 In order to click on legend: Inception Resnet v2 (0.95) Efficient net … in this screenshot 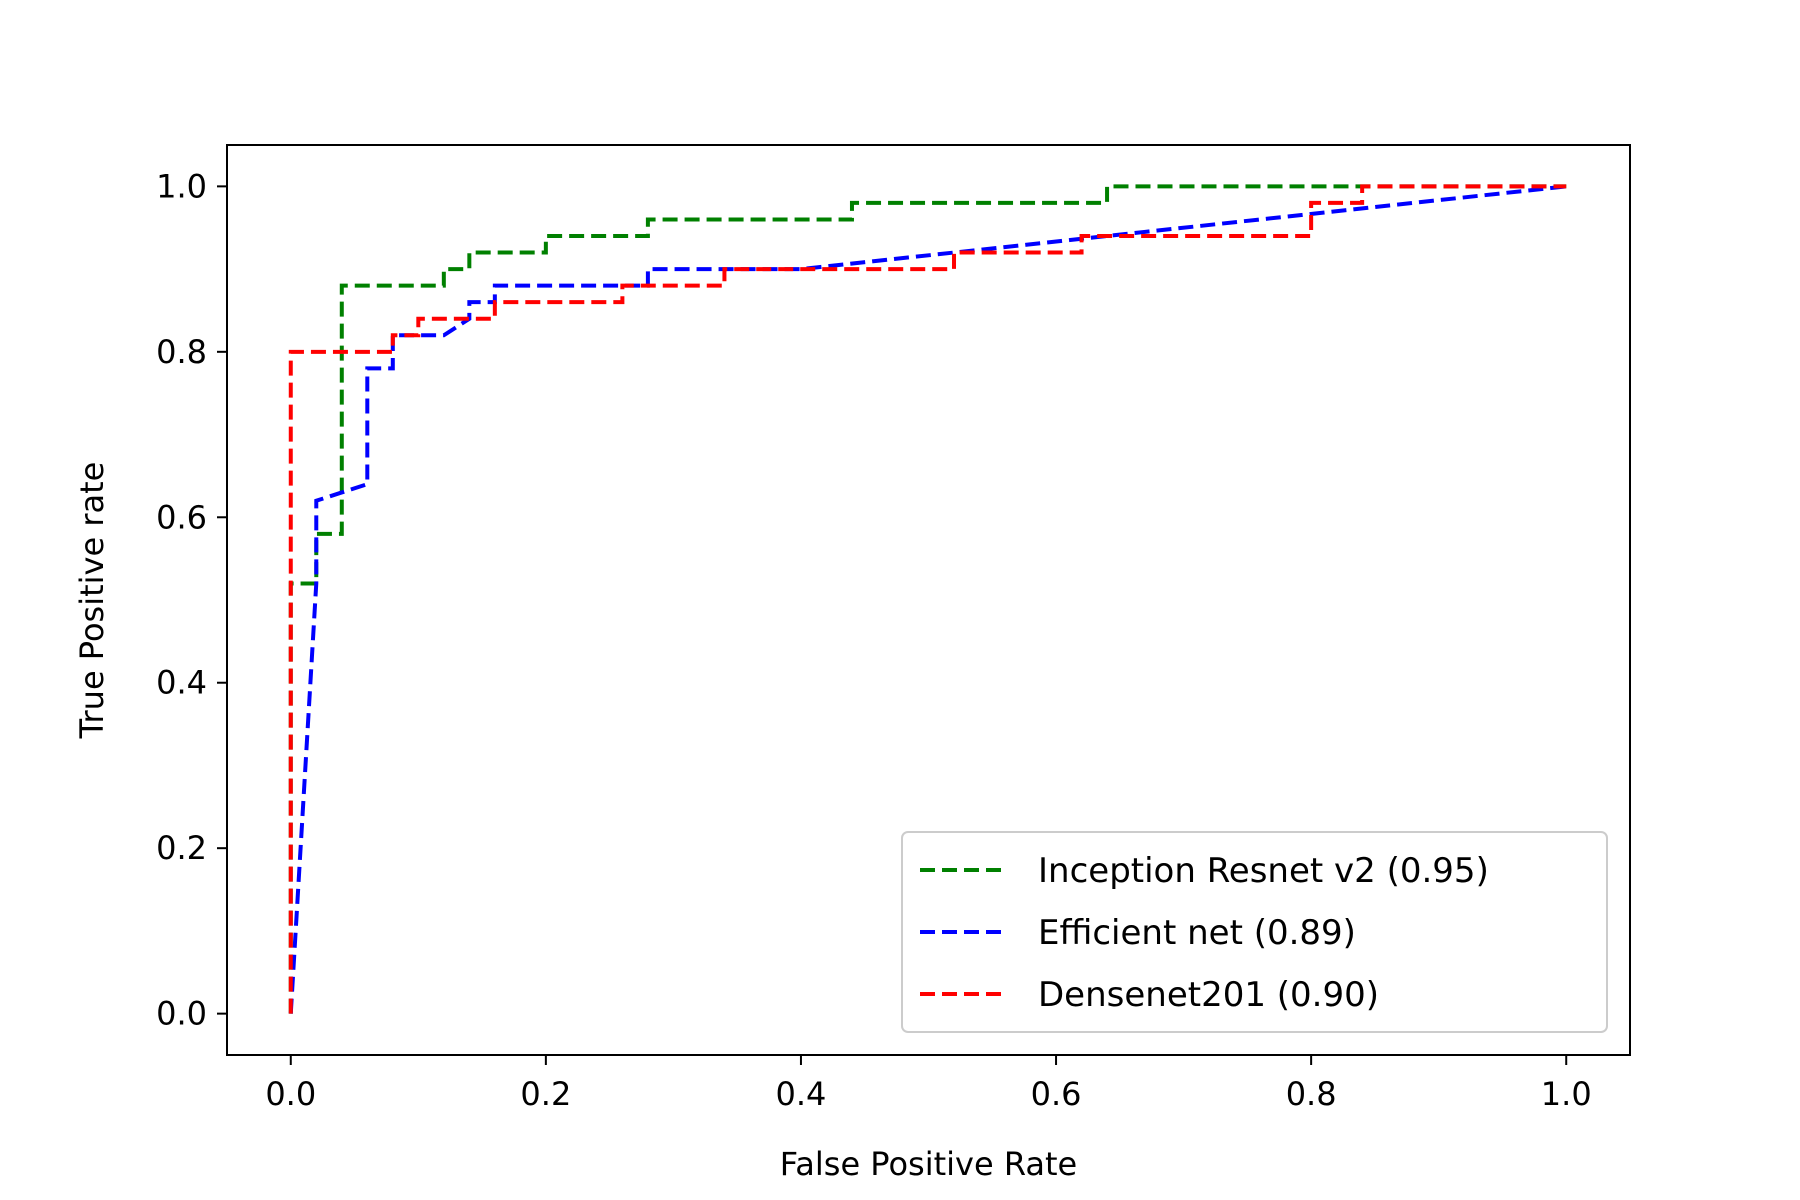, I will do `click(1254, 932)`.